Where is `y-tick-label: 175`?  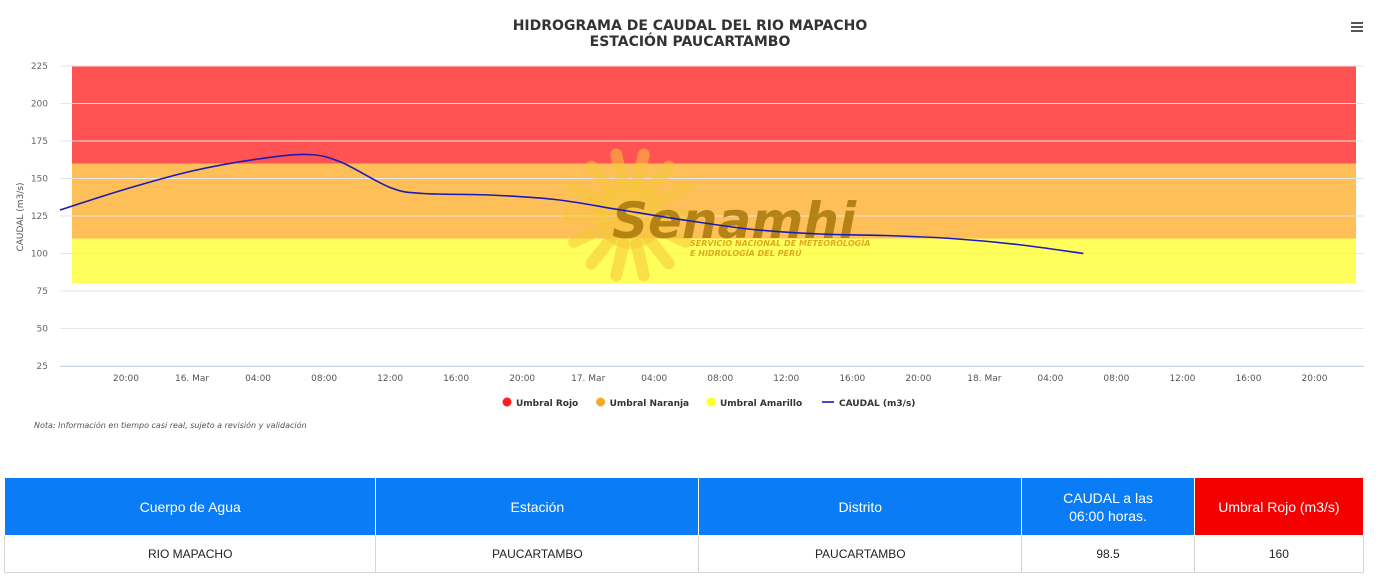
y-tick-label: 175 is located at coordinates (39, 142).